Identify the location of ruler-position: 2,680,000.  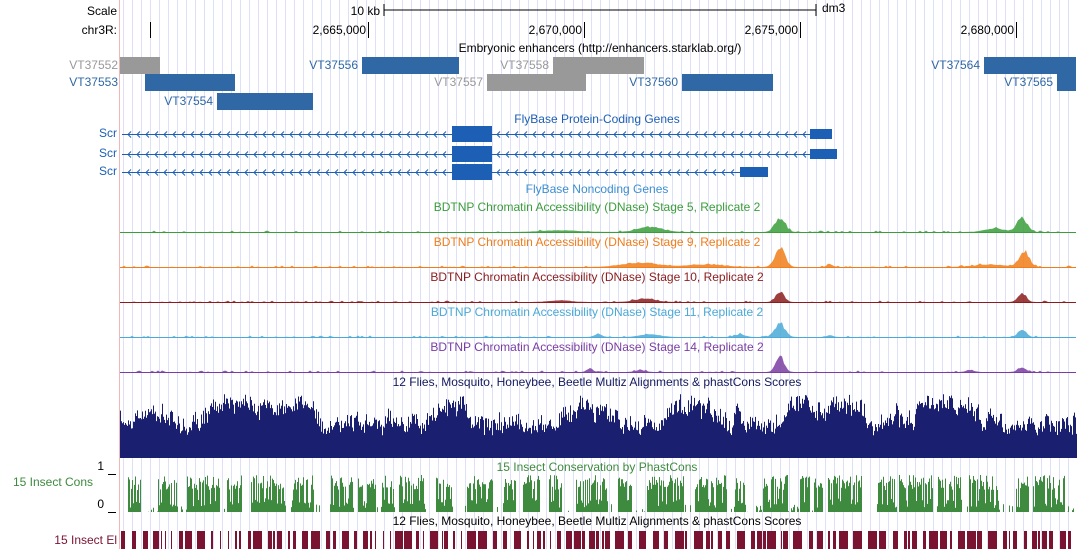
(988, 30).